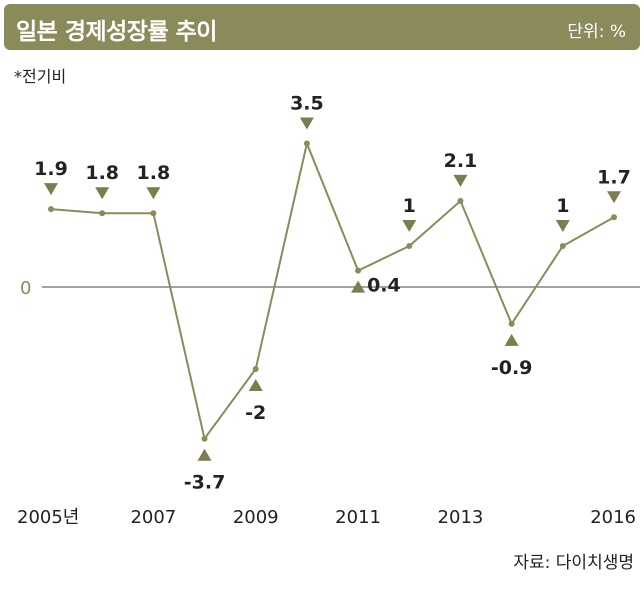 This screenshot has width=644, height=589. I want to click on unit-label: 단위: %, so click(596, 32).